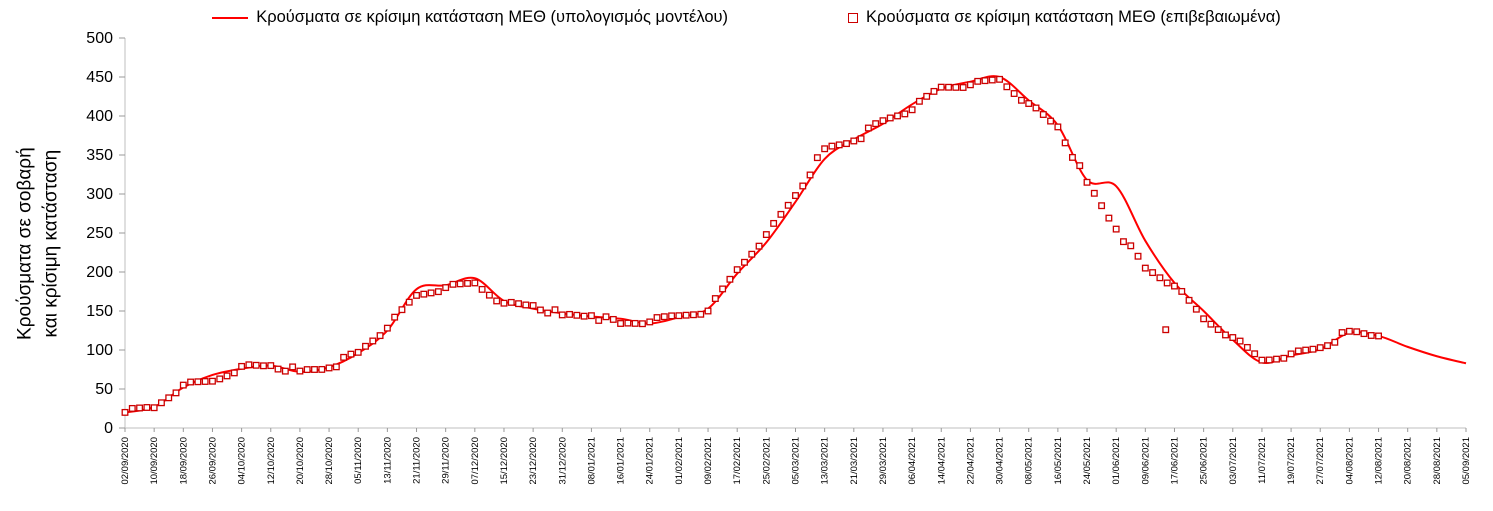  Describe the element at coordinates (1320, 461) in the screenshot. I see `svg-text: 27/07/2021` at that location.